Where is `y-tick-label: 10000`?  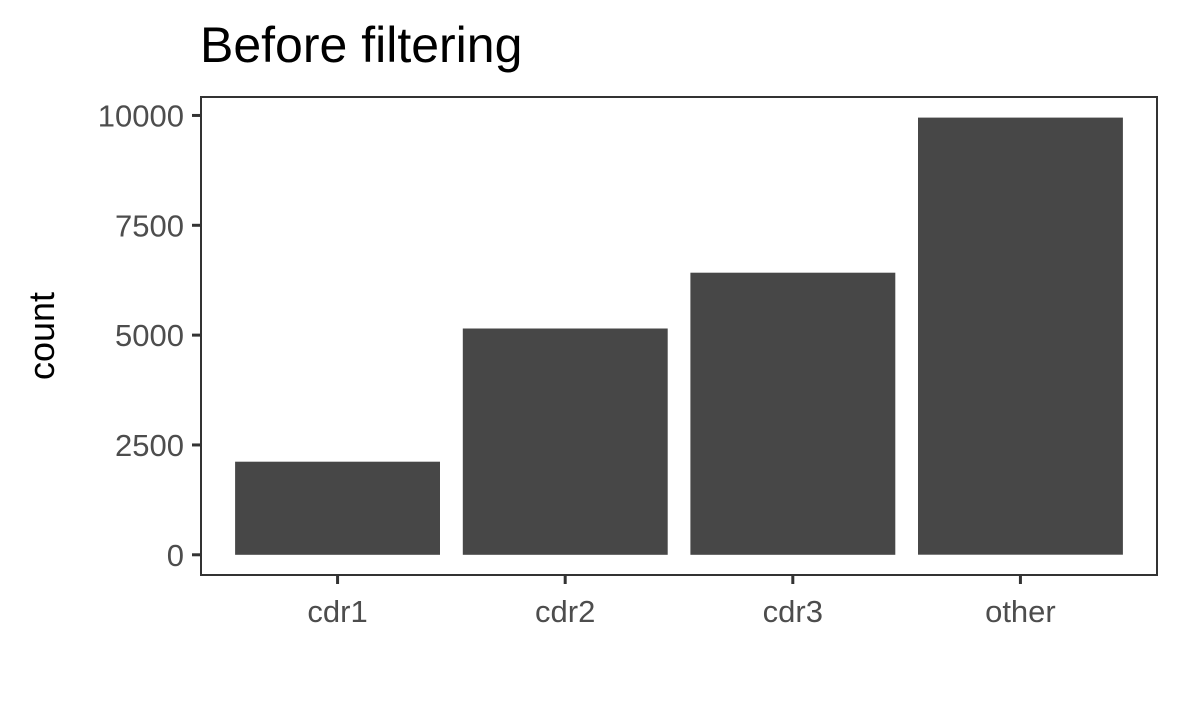 y-tick-label: 10000 is located at coordinates (141, 115).